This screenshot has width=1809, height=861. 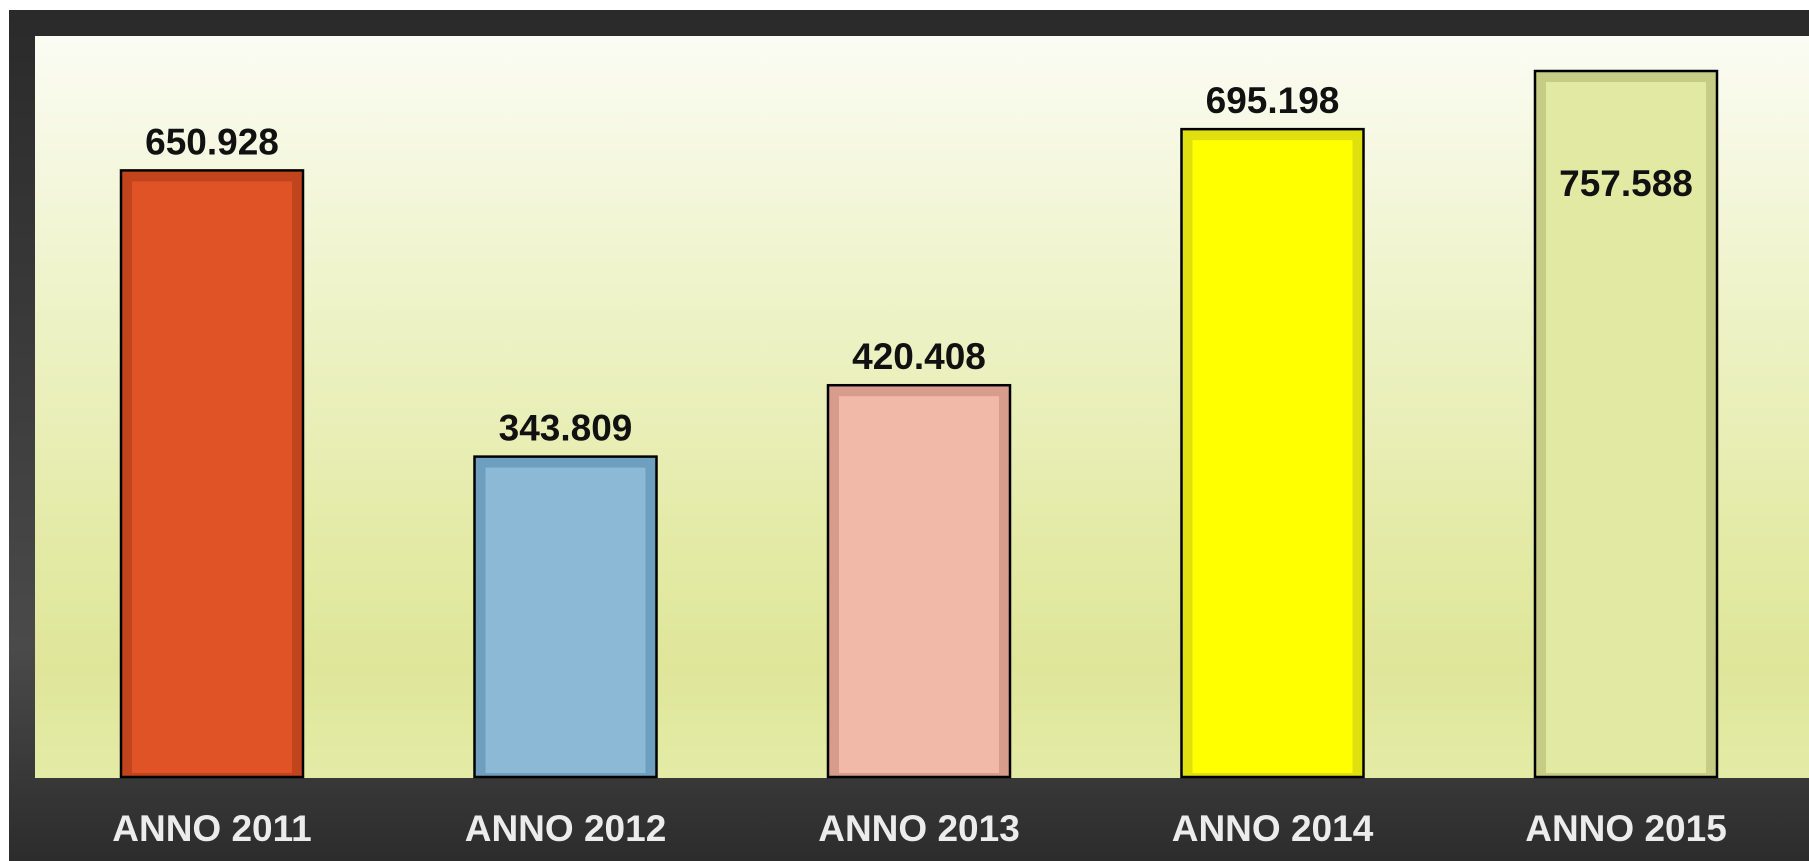 What do you see at coordinates (212, 141) in the screenshot?
I see `value-label: 650.928` at bounding box center [212, 141].